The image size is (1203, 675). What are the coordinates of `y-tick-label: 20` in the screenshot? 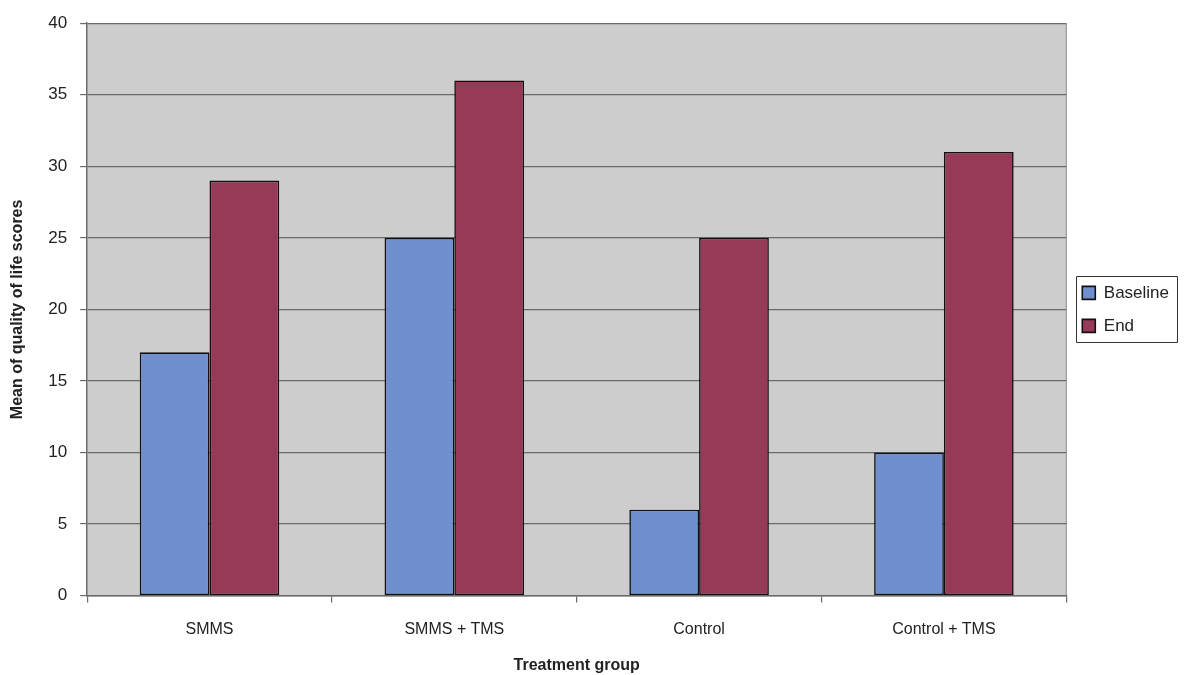 It's located at (58, 309).